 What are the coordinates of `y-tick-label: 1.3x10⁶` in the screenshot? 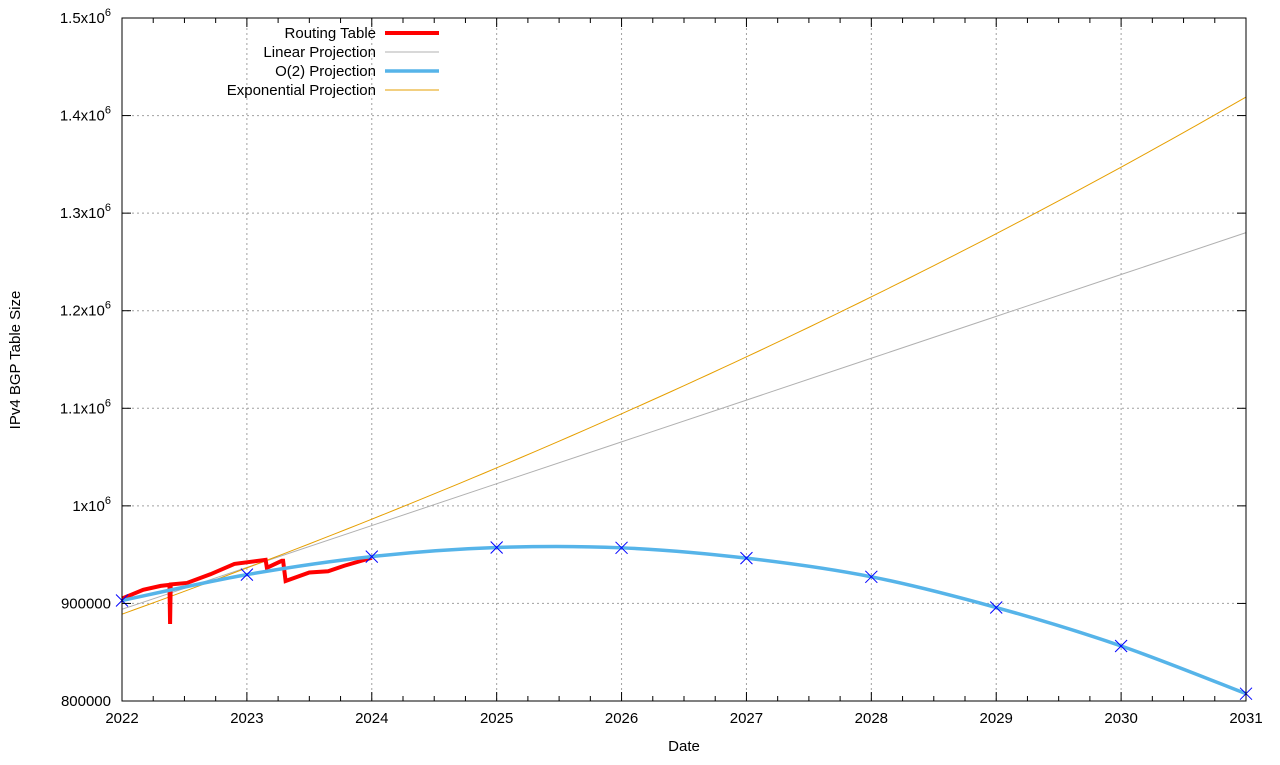 It's located at (85, 212).